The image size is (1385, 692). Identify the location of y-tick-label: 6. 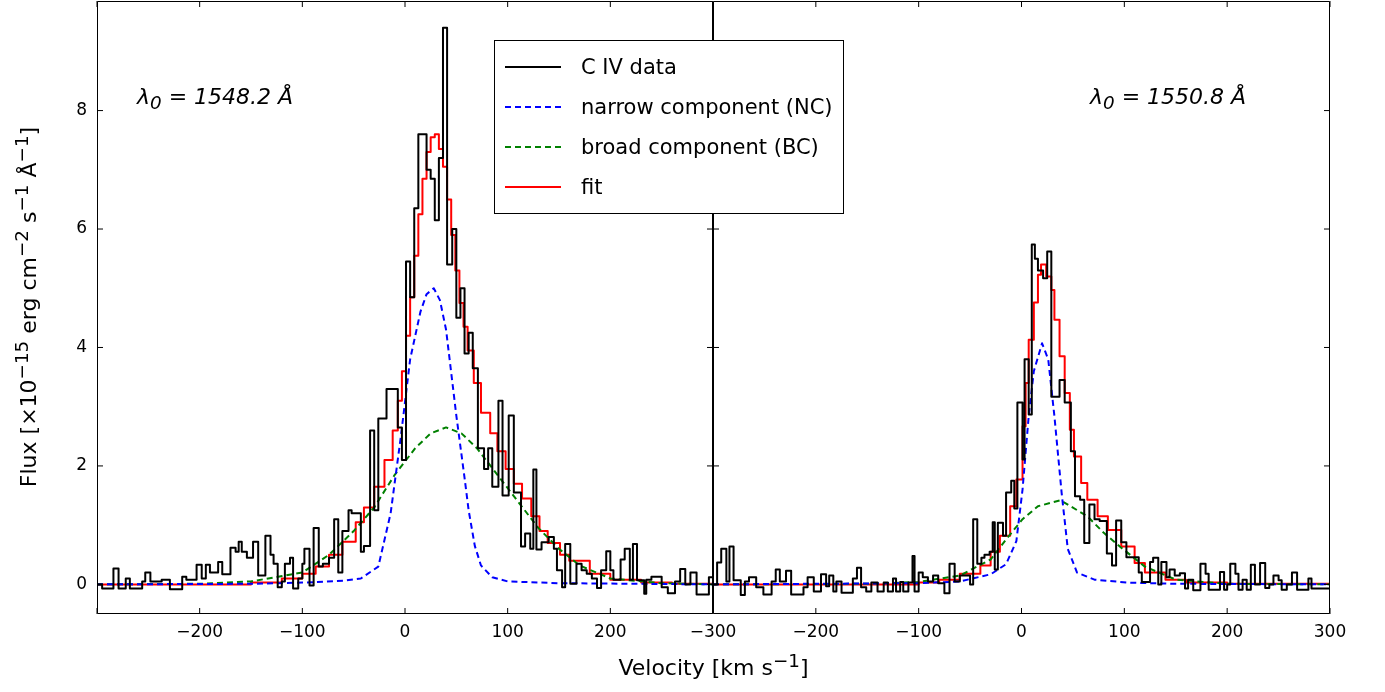
(81, 227).